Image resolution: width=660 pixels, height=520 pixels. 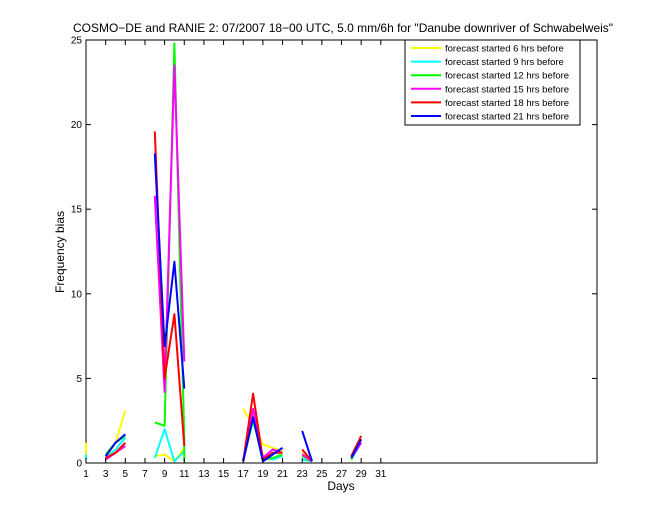 I want to click on x-tick-label: 15, so click(x=224, y=474).